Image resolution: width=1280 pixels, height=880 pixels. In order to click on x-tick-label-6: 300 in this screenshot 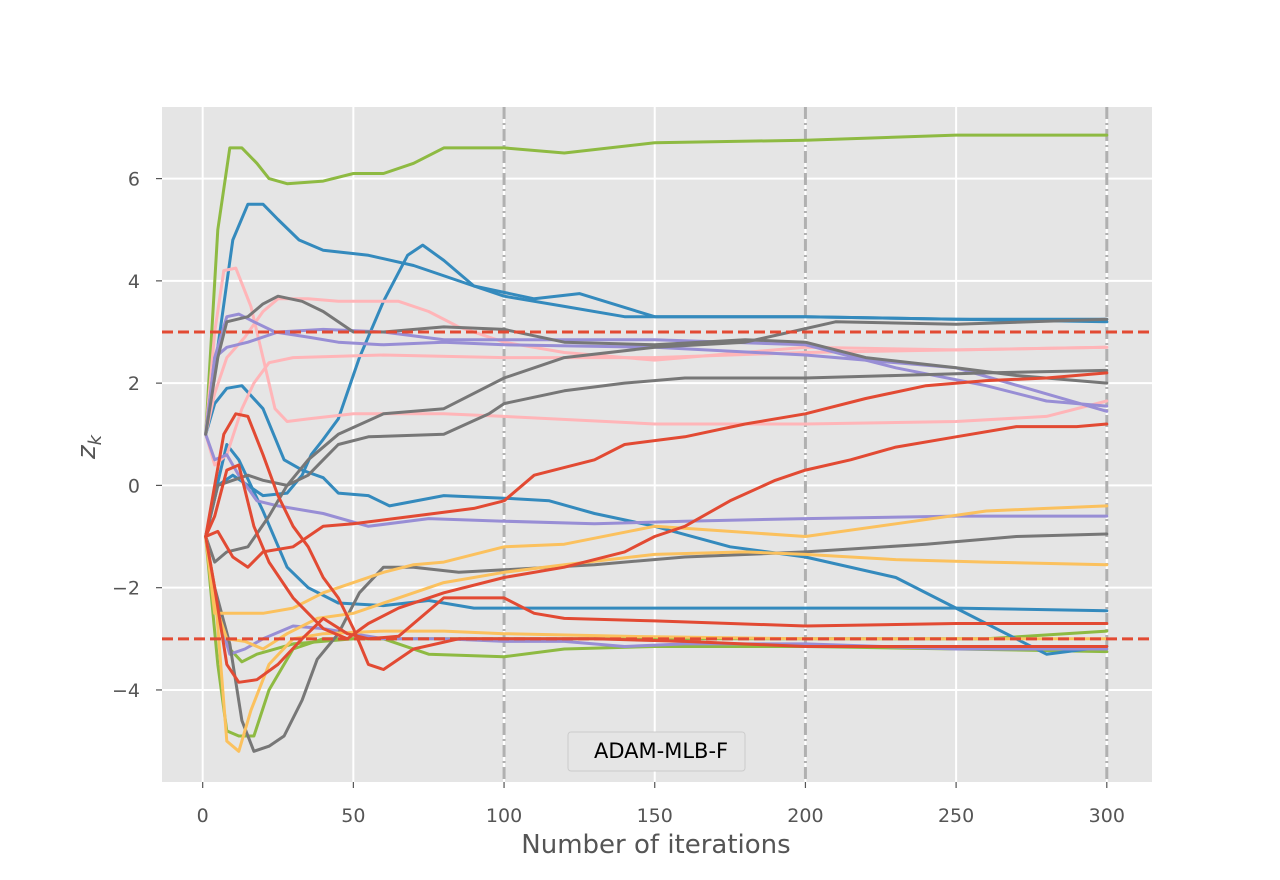, I will do `click(1107, 816)`.